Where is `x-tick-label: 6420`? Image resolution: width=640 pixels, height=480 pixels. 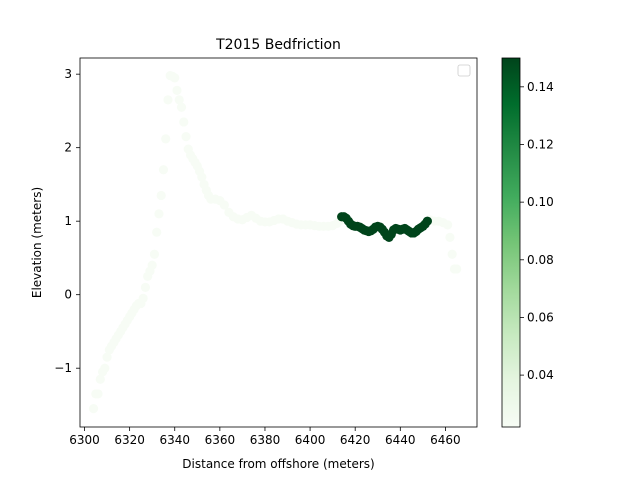
x-tick-label: 6420 is located at coordinates (355, 440).